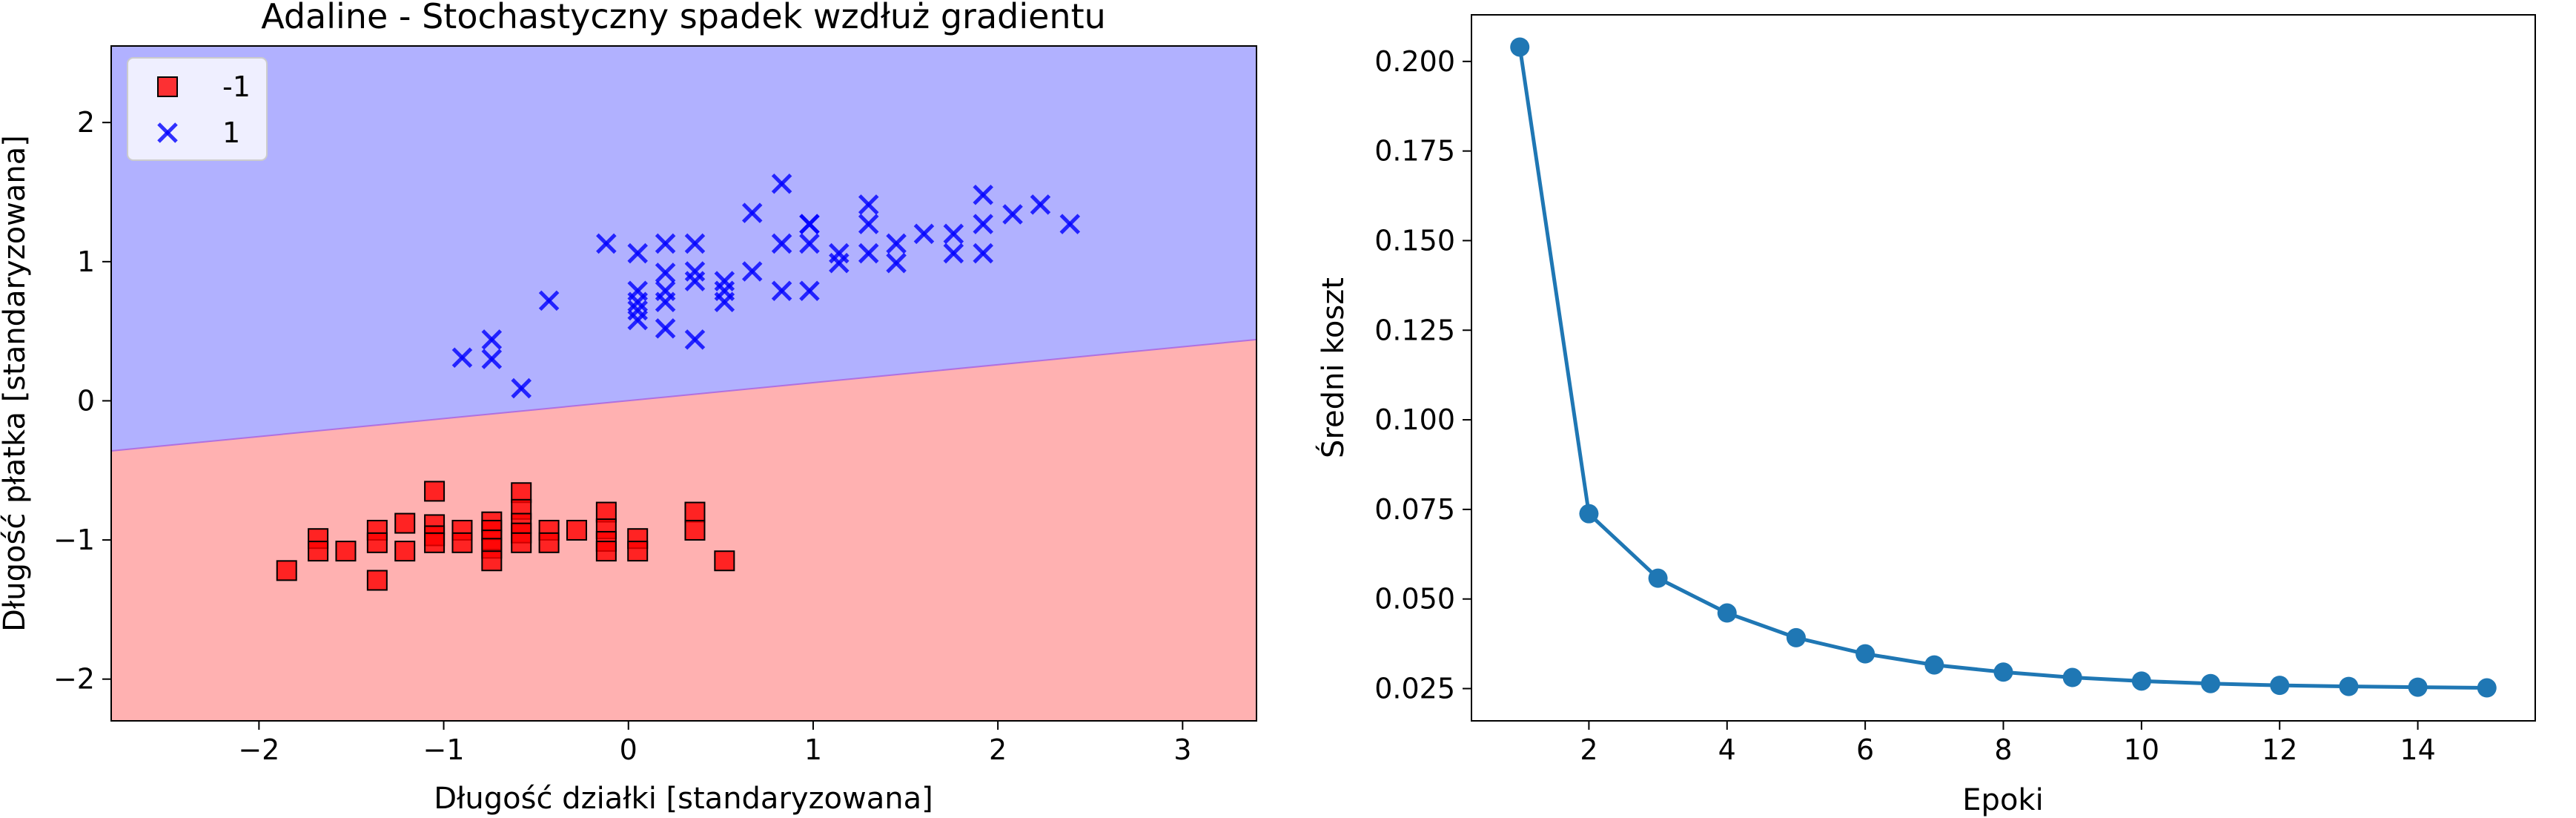  What do you see at coordinates (197, 109) in the screenshot?
I see `legend: -1 1` at bounding box center [197, 109].